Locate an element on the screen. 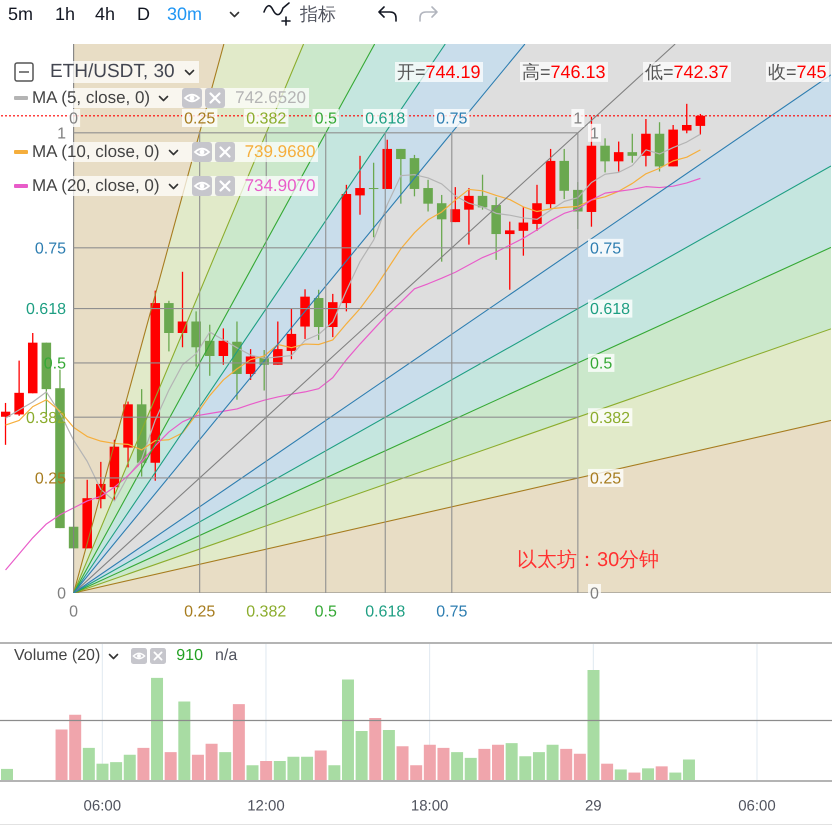 The width and height of the screenshot is (832, 837). x2-tick-label: 0.25 is located at coordinates (200, 119).